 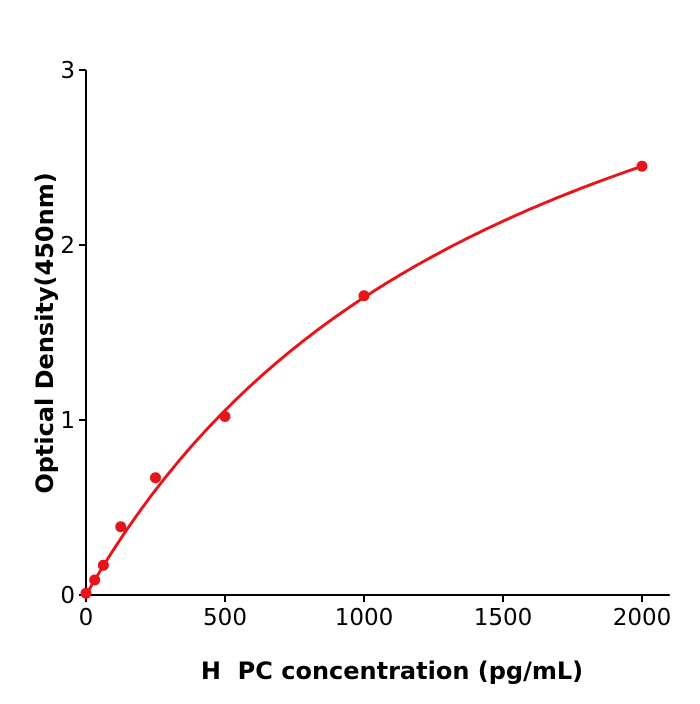 What do you see at coordinates (642, 618) in the screenshot?
I see `x-tick-label: 2000` at bounding box center [642, 618].